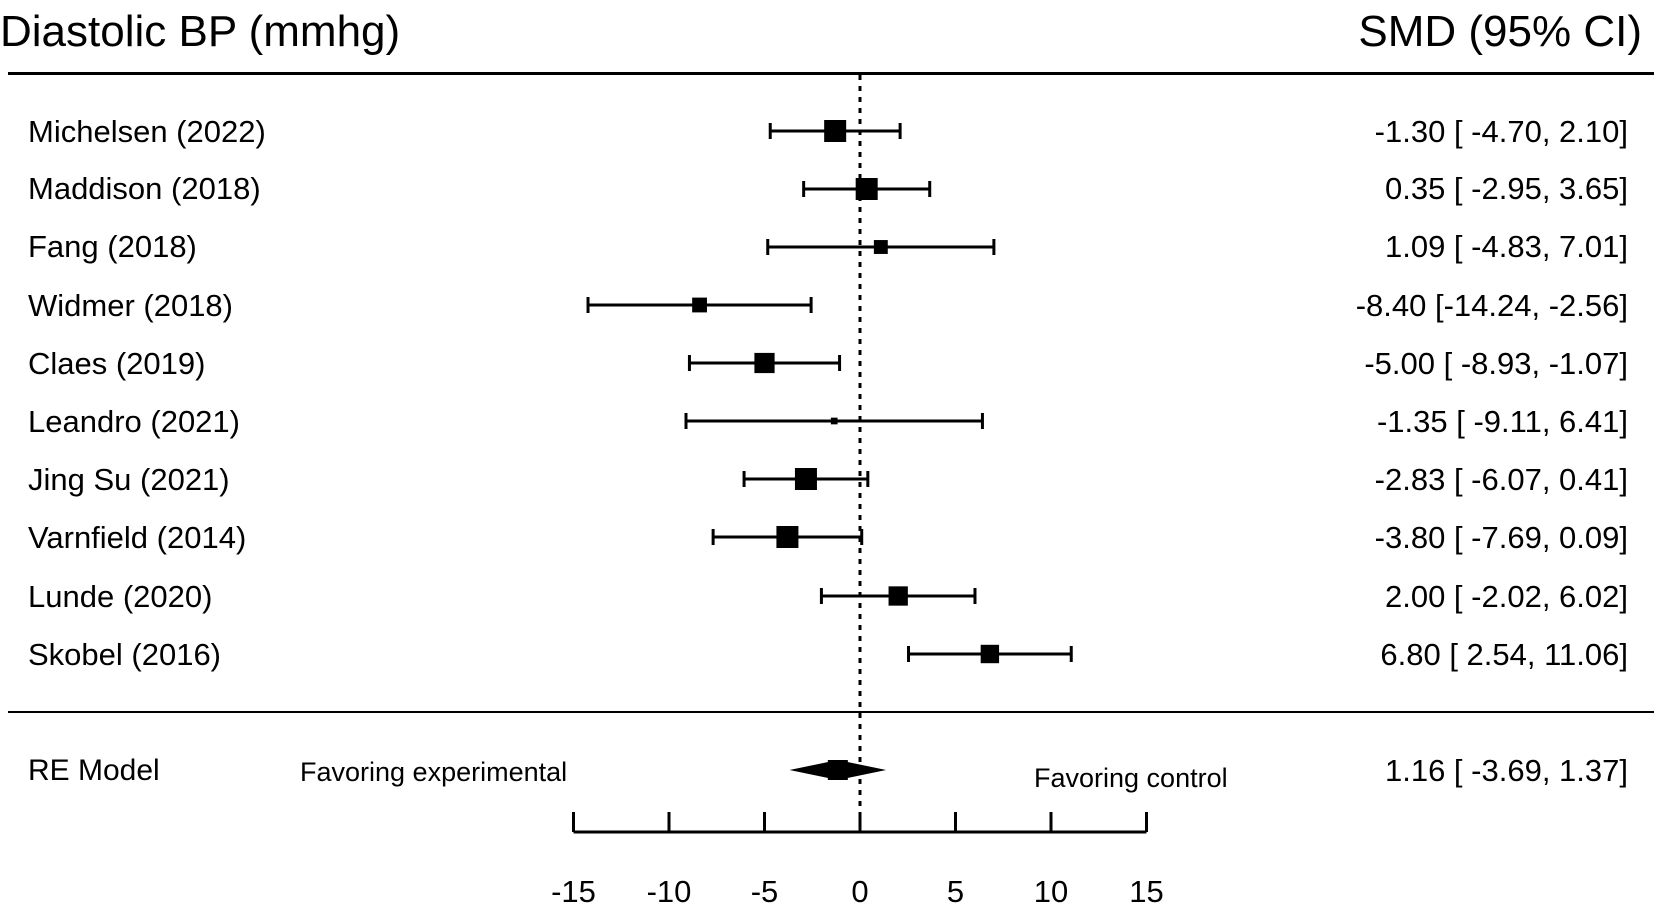  Describe the element at coordinates (147, 131) in the screenshot. I see `study-label: Michelsen (2022)` at that location.